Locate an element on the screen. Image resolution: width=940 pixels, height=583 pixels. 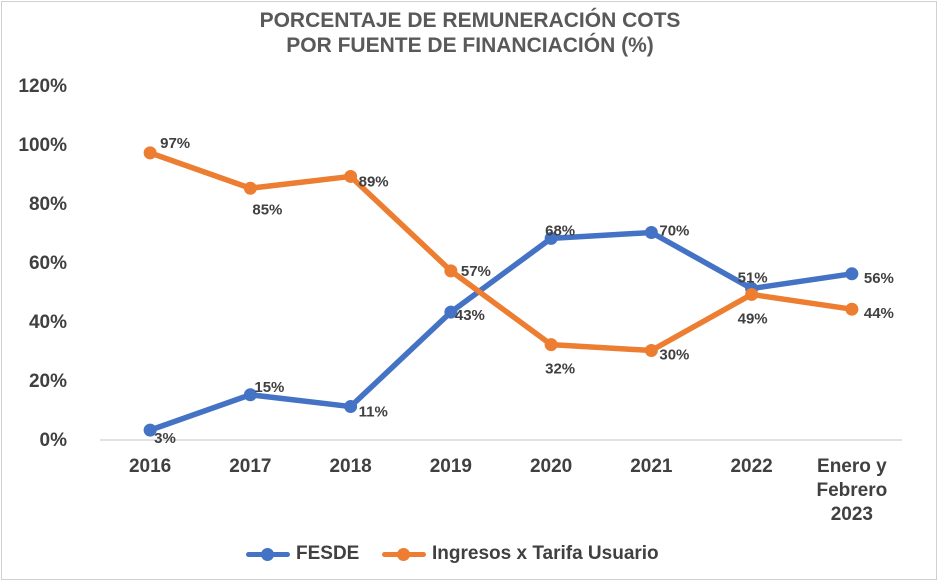
legend-swatch-ingresos is located at coordinates (404, 554).